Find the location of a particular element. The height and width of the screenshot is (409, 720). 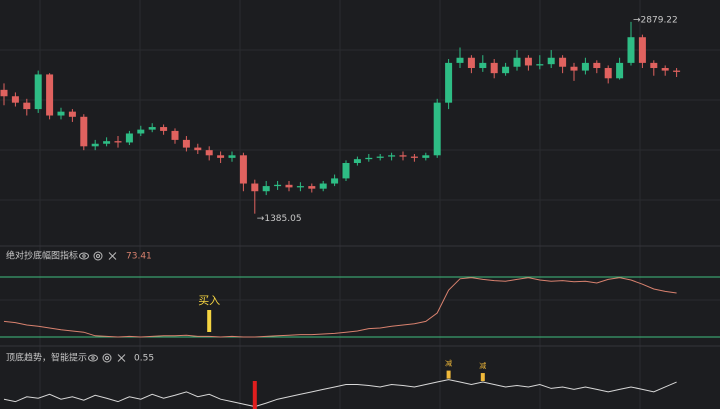

indicator-value: 0.55 is located at coordinates (144, 359).